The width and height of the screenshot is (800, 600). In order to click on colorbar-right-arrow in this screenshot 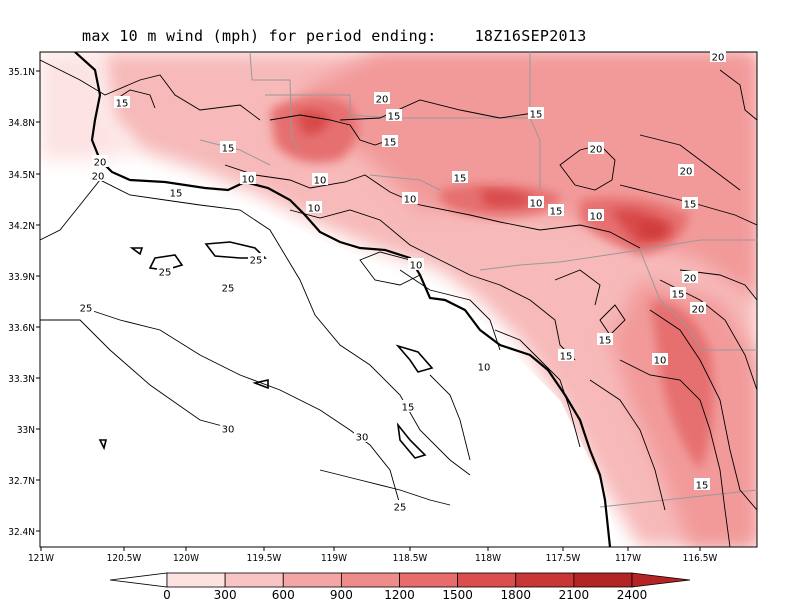, I will do `click(661, 580)`.